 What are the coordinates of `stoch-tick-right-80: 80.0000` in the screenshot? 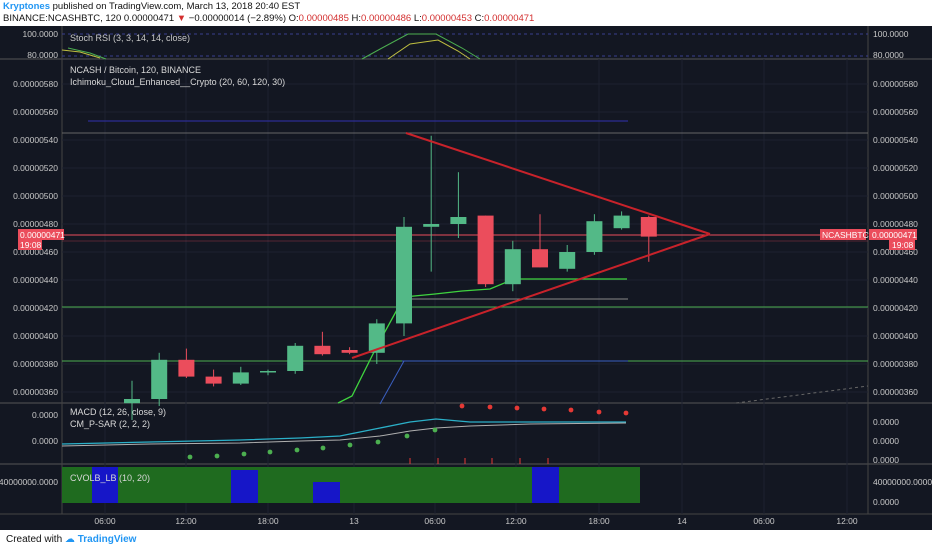 It's located at (888, 55).